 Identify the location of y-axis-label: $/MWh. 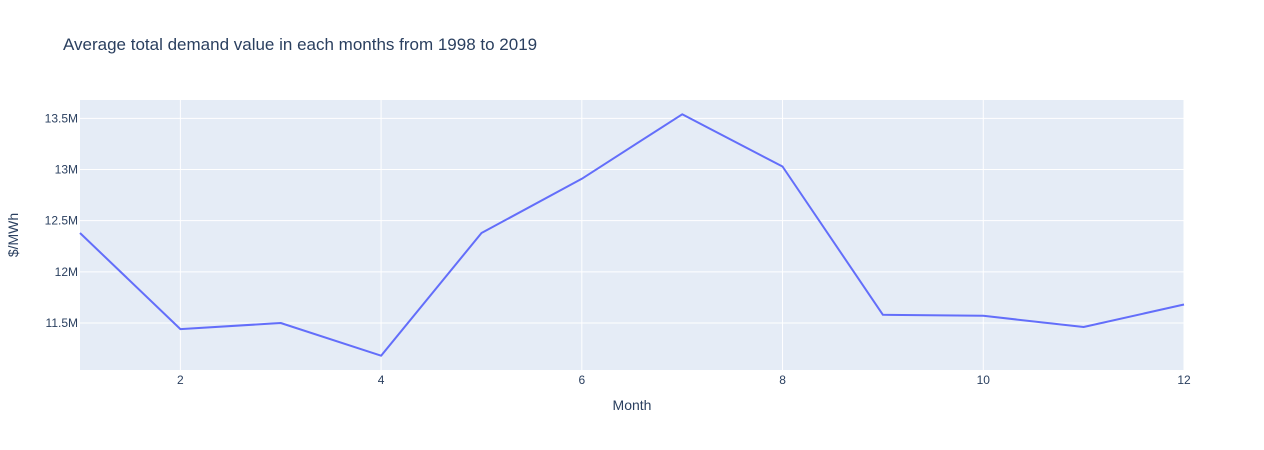
(13, 235).